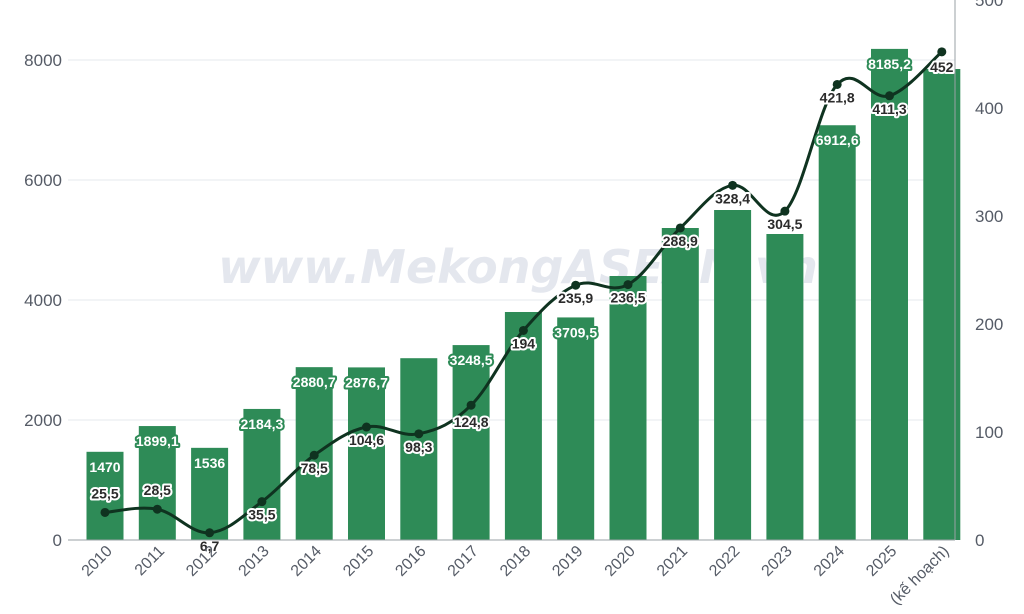  Describe the element at coordinates (463, 561) in the screenshot. I see `x-tick-label: 2017` at that location.